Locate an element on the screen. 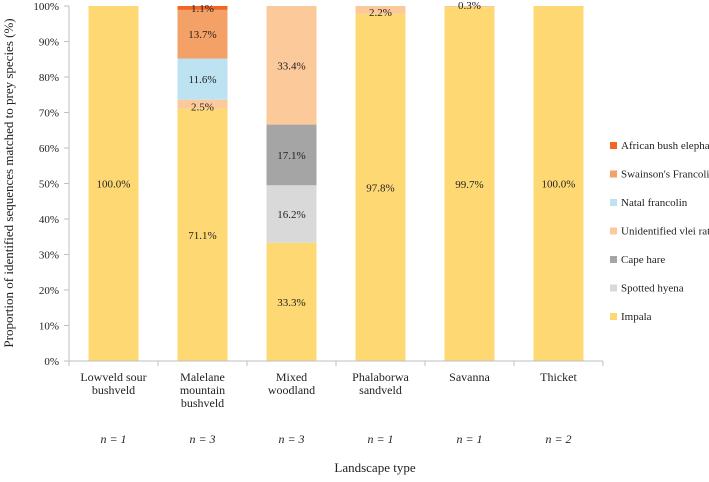 Image resolution: width=709 pixels, height=482 pixels. data-label: 1.1% is located at coordinates (202, 9).